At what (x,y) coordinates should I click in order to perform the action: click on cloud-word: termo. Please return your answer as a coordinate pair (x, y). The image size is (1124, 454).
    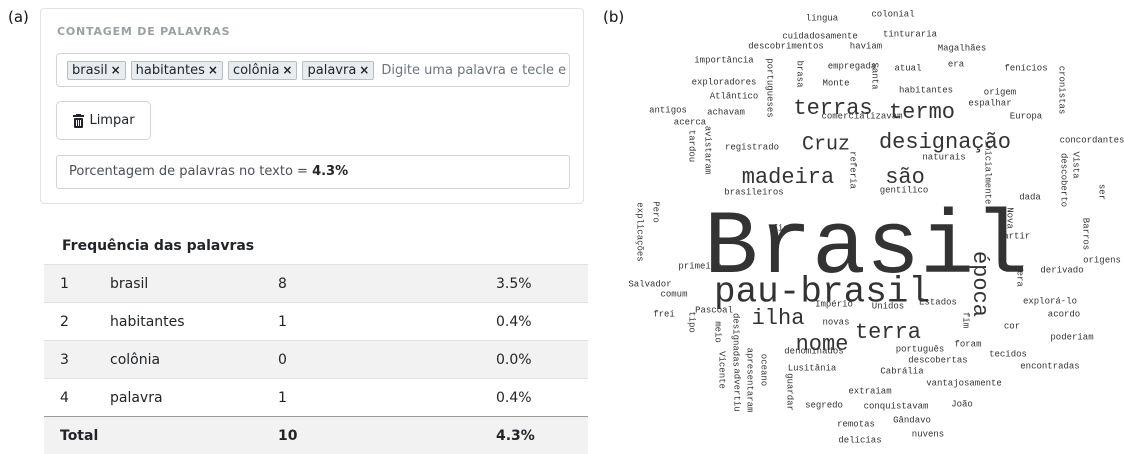
    Looking at the image, I should click on (922, 112).